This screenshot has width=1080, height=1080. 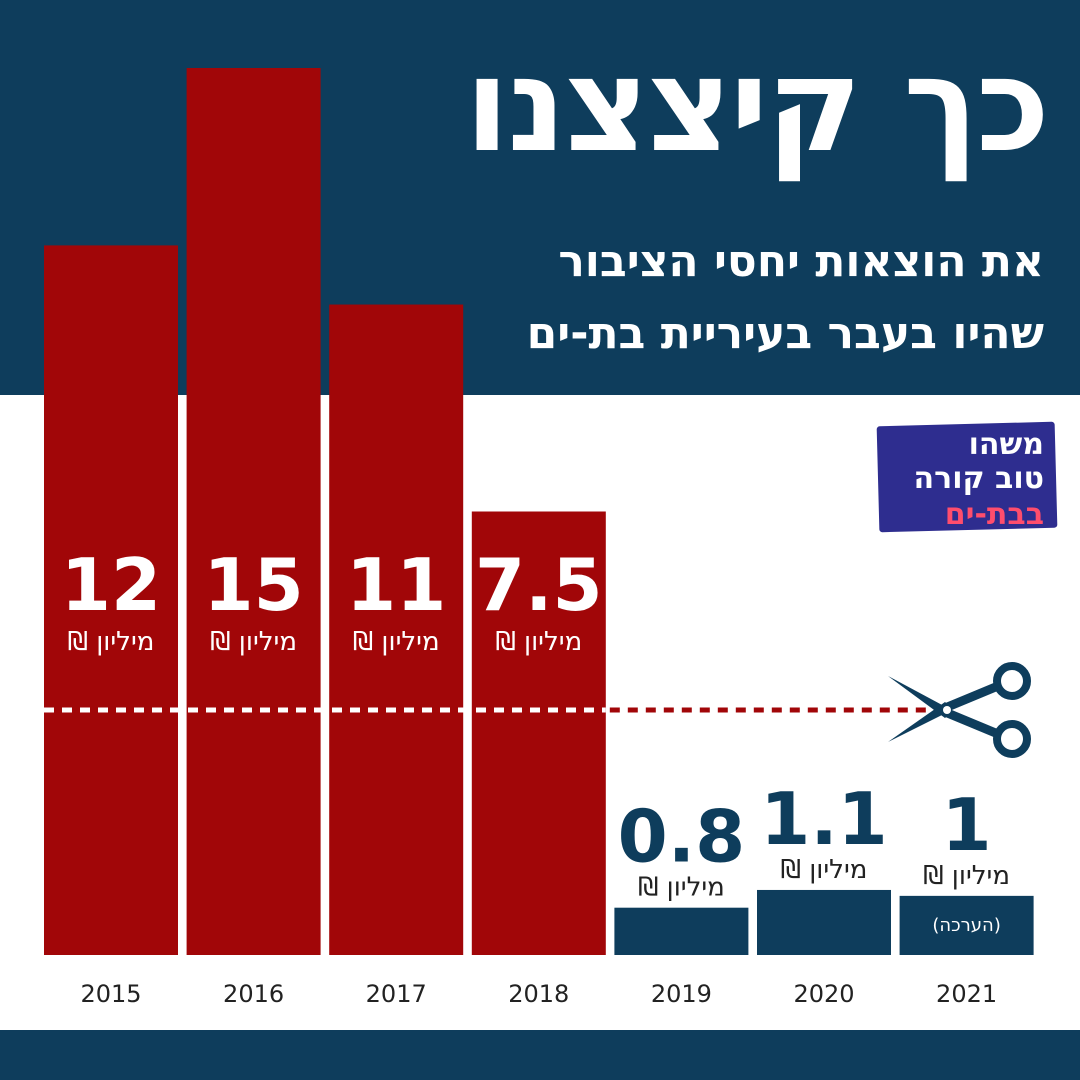 What do you see at coordinates (396, 994) in the screenshot?
I see `year-label-2017: 2017` at bounding box center [396, 994].